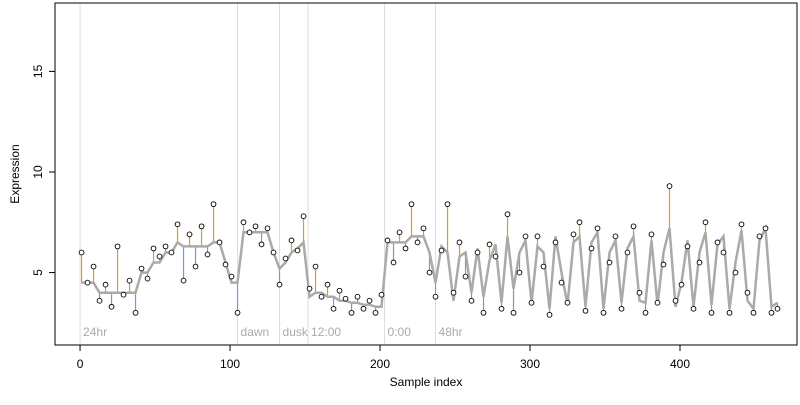  What do you see at coordinates (38, 172) in the screenshot?
I see `y-tick-label: 10` at bounding box center [38, 172].